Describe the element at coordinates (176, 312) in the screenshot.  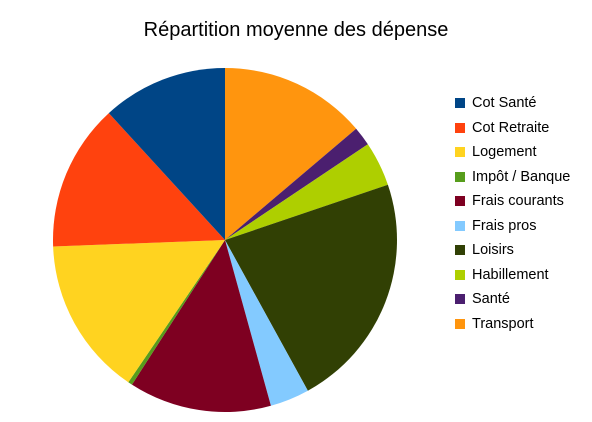
I see `pie-slice-imp-t-banque` at that location.